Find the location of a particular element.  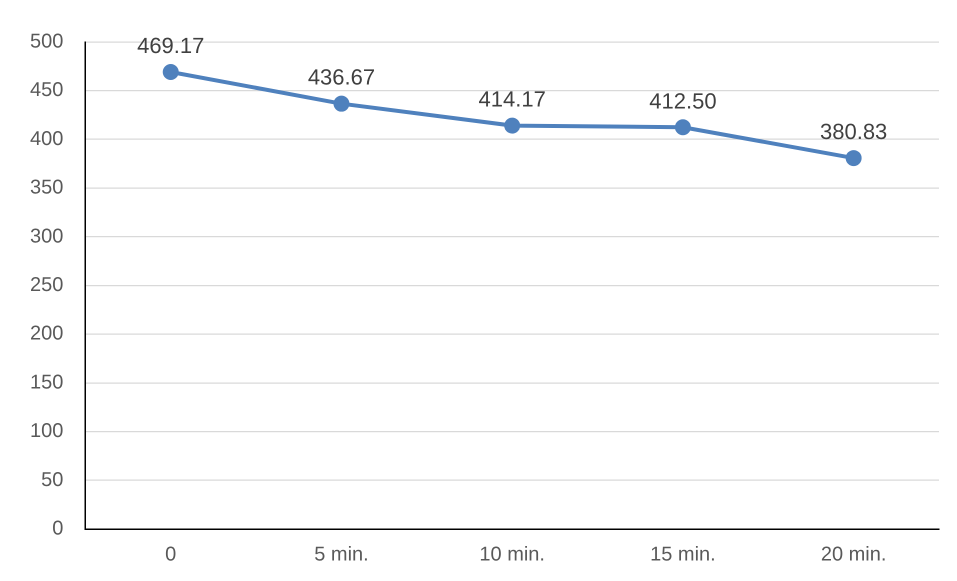

x-tick-label: 15 min. is located at coordinates (683, 555).